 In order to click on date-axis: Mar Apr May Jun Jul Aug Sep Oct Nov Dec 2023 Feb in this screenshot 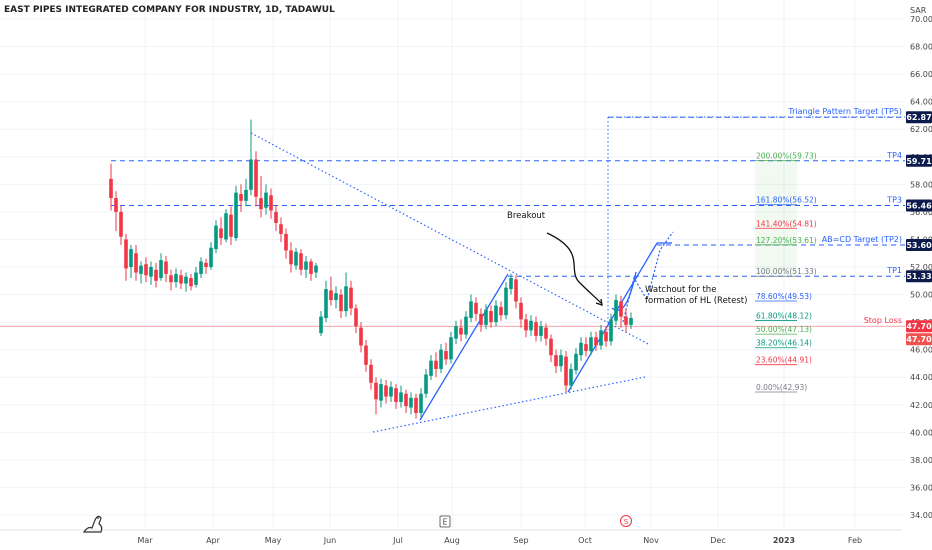, I will do `click(499, 540)`.